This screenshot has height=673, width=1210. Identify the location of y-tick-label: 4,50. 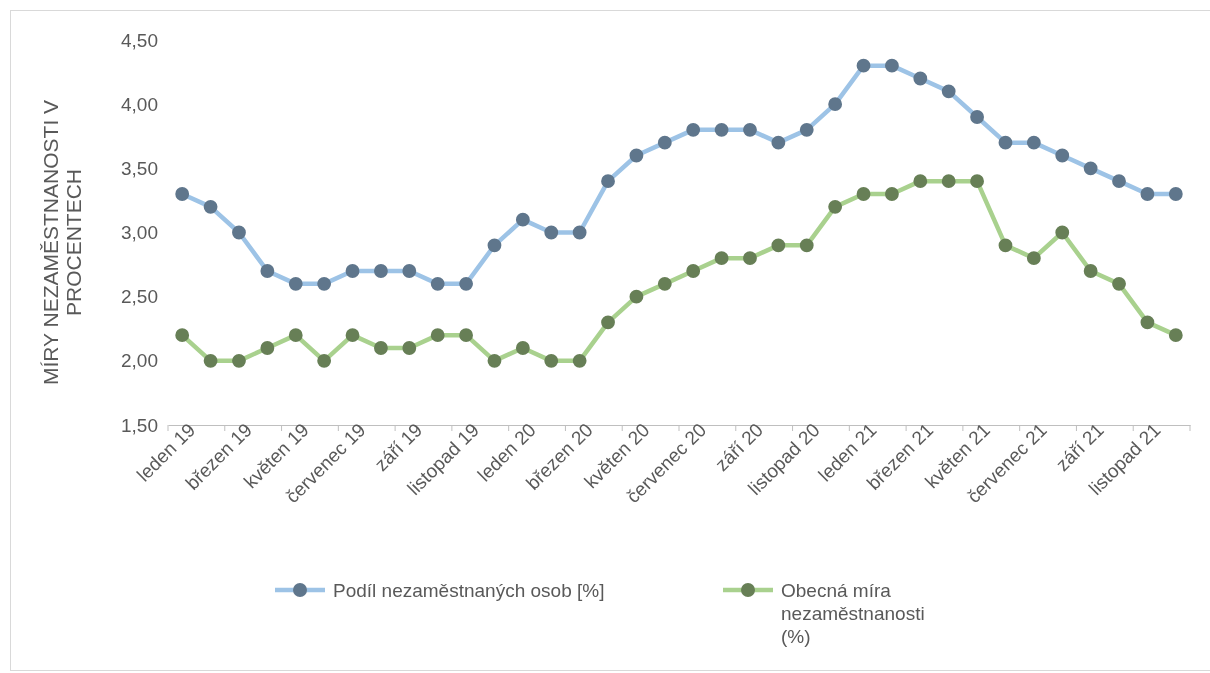
(139, 40).